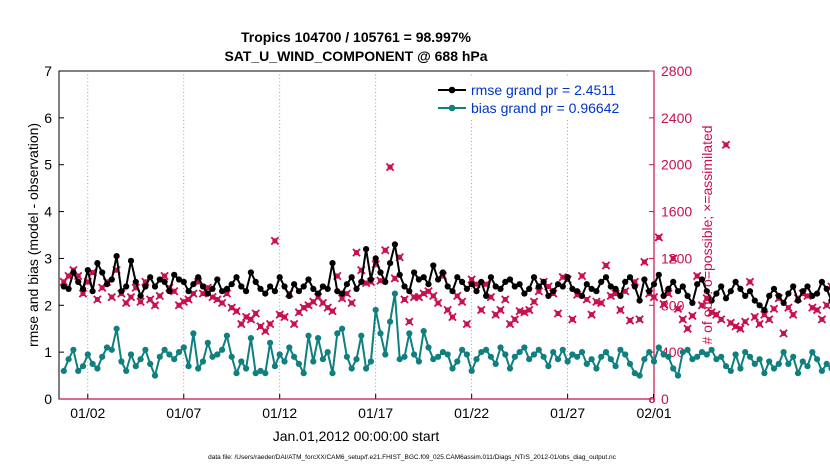 The height and width of the screenshot is (475, 830). Describe the element at coordinates (676, 212) in the screenshot. I see `y2-tick-label: 1600` at that location.